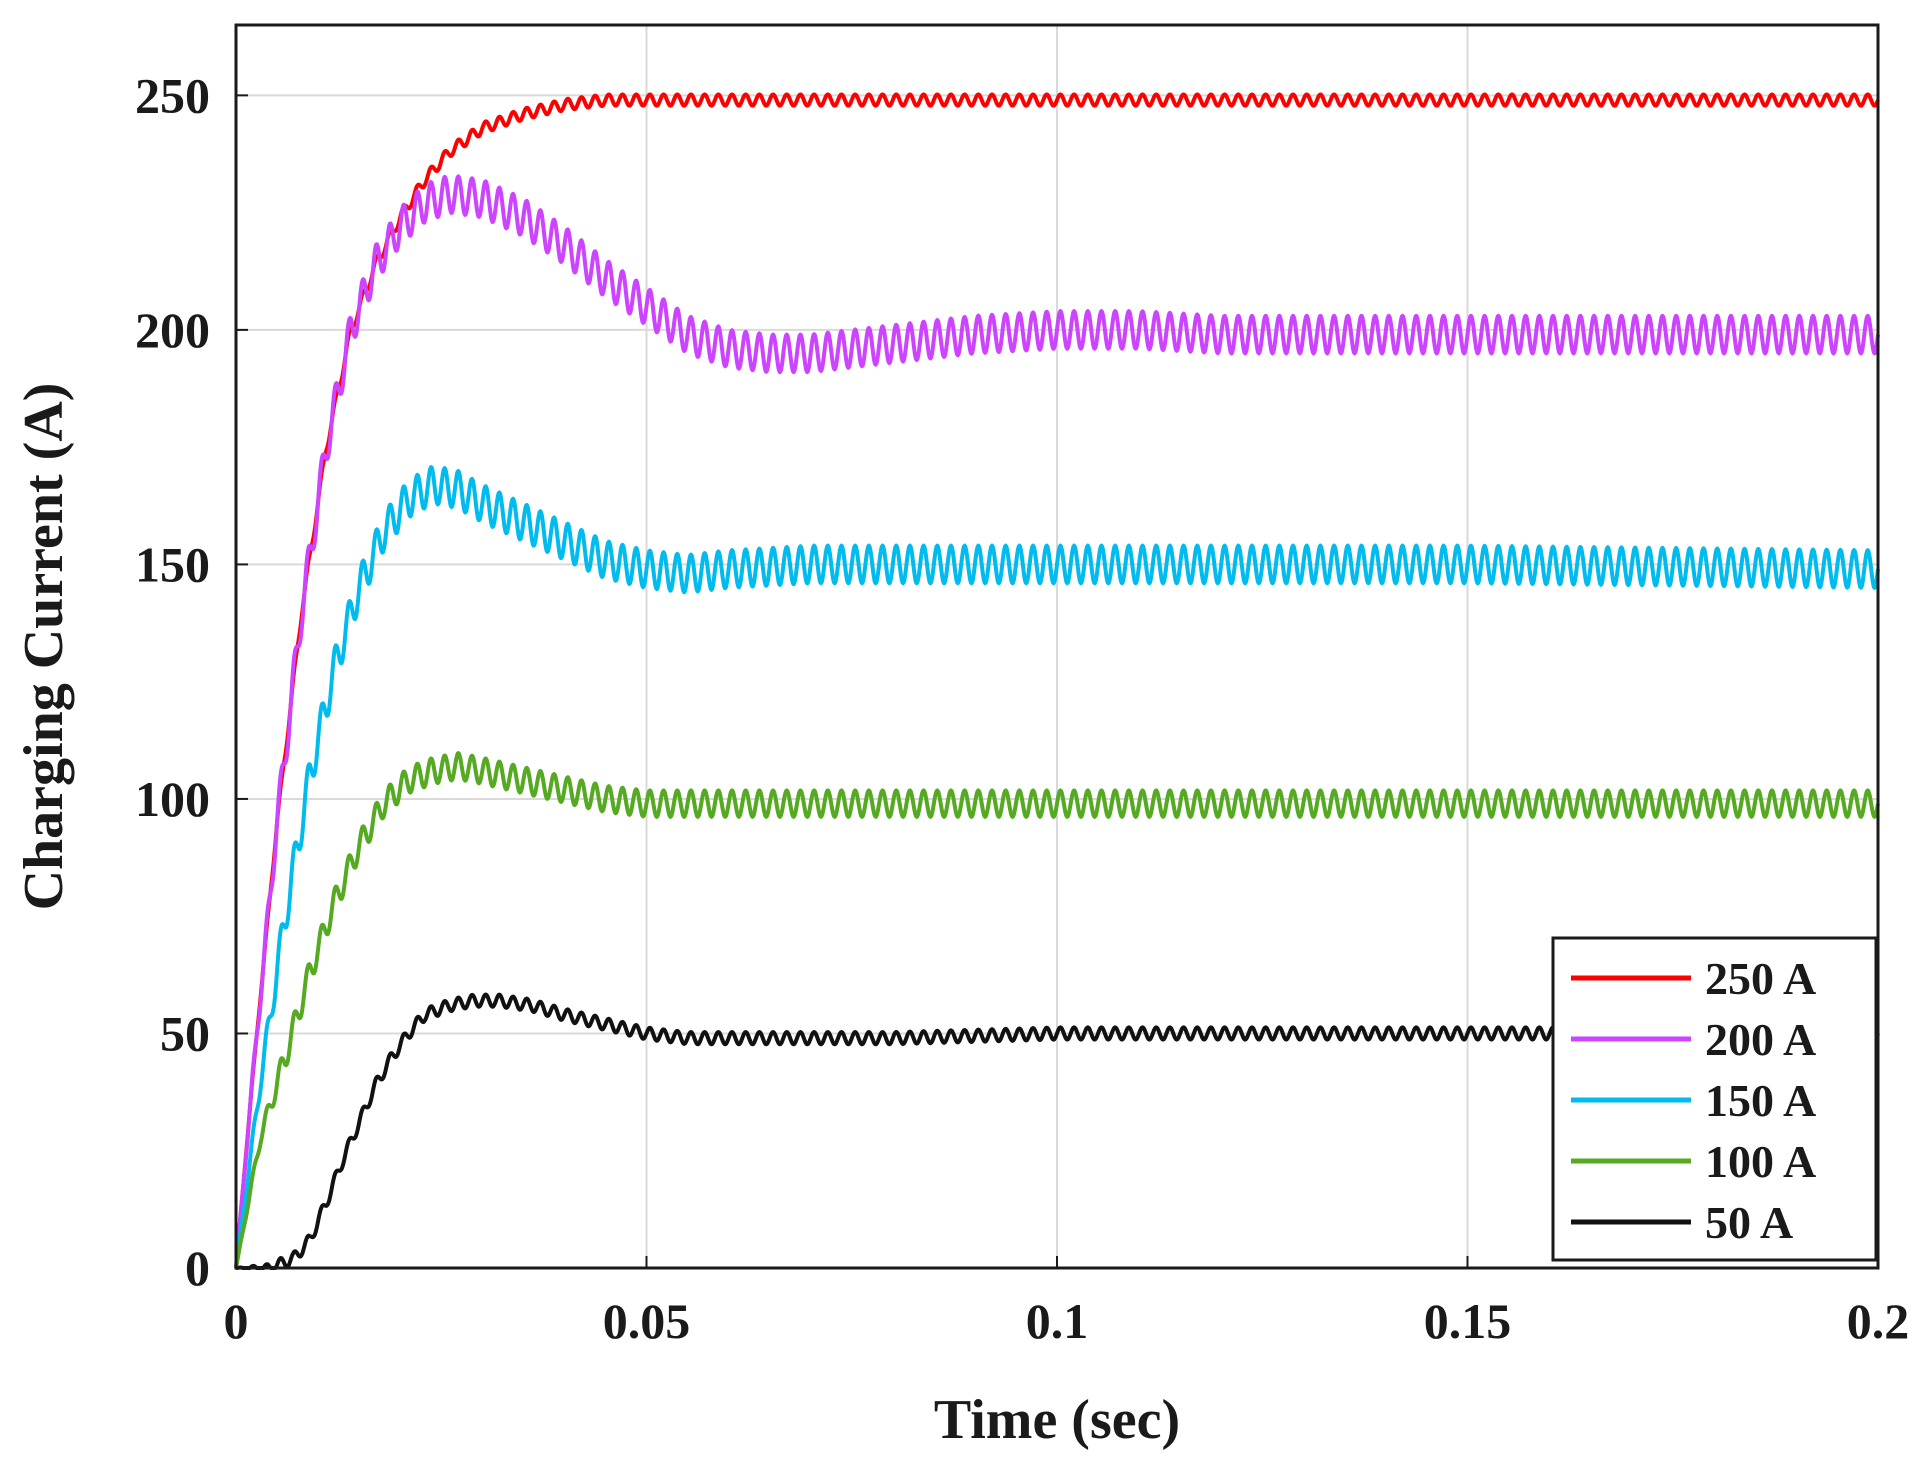 Image resolution: width=1930 pixels, height=1466 pixels. I want to click on x-axis-label: Time (sec), so click(1057, 1420).